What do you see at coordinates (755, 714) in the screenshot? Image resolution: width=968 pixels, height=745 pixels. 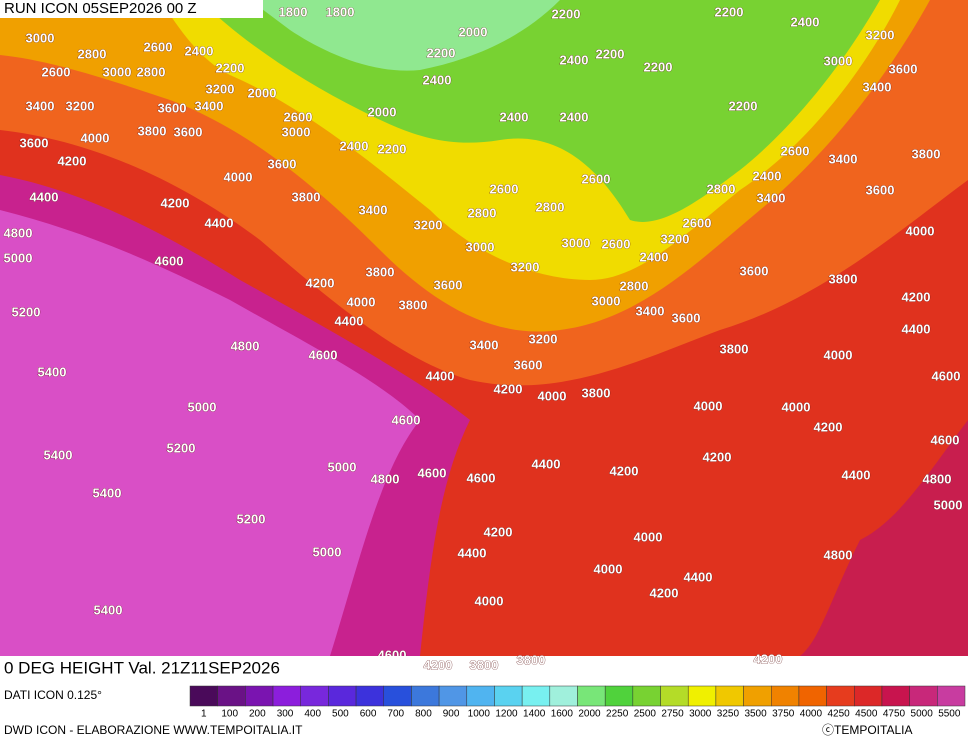 I see `colorbar-label: 3500` at bounding box center [755, 714].